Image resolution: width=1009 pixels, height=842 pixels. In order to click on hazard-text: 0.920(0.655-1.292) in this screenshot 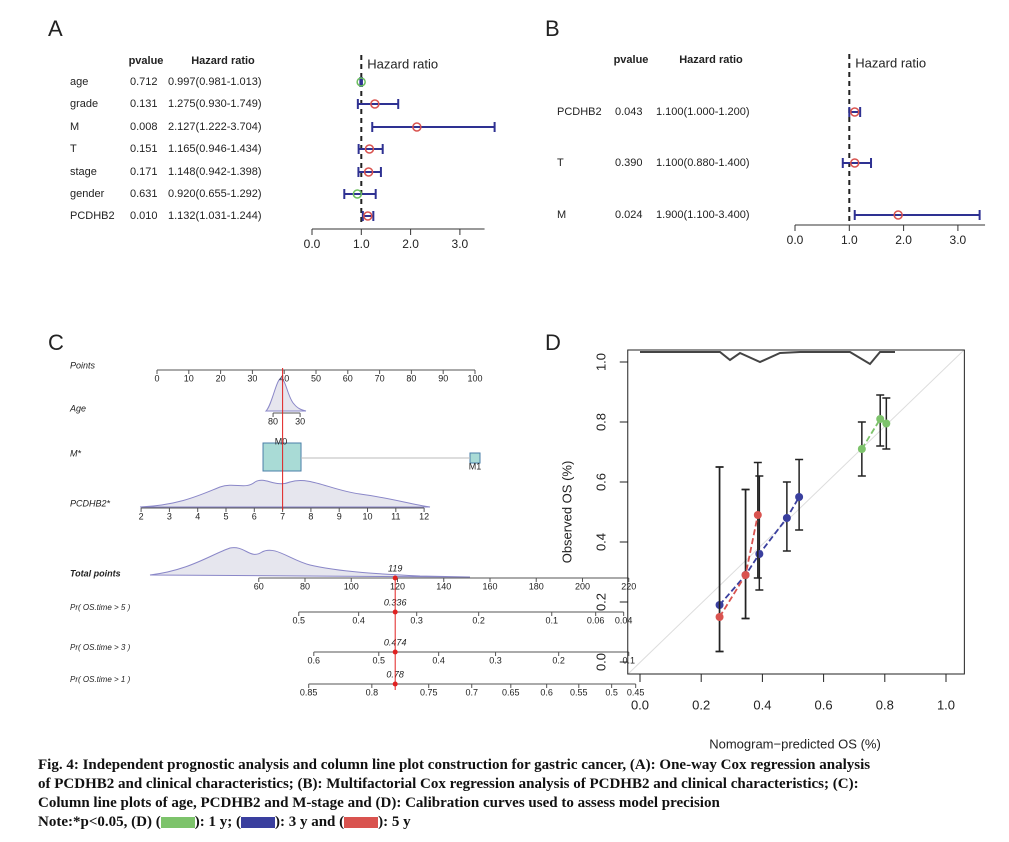, I will do `click(215, 194)`.